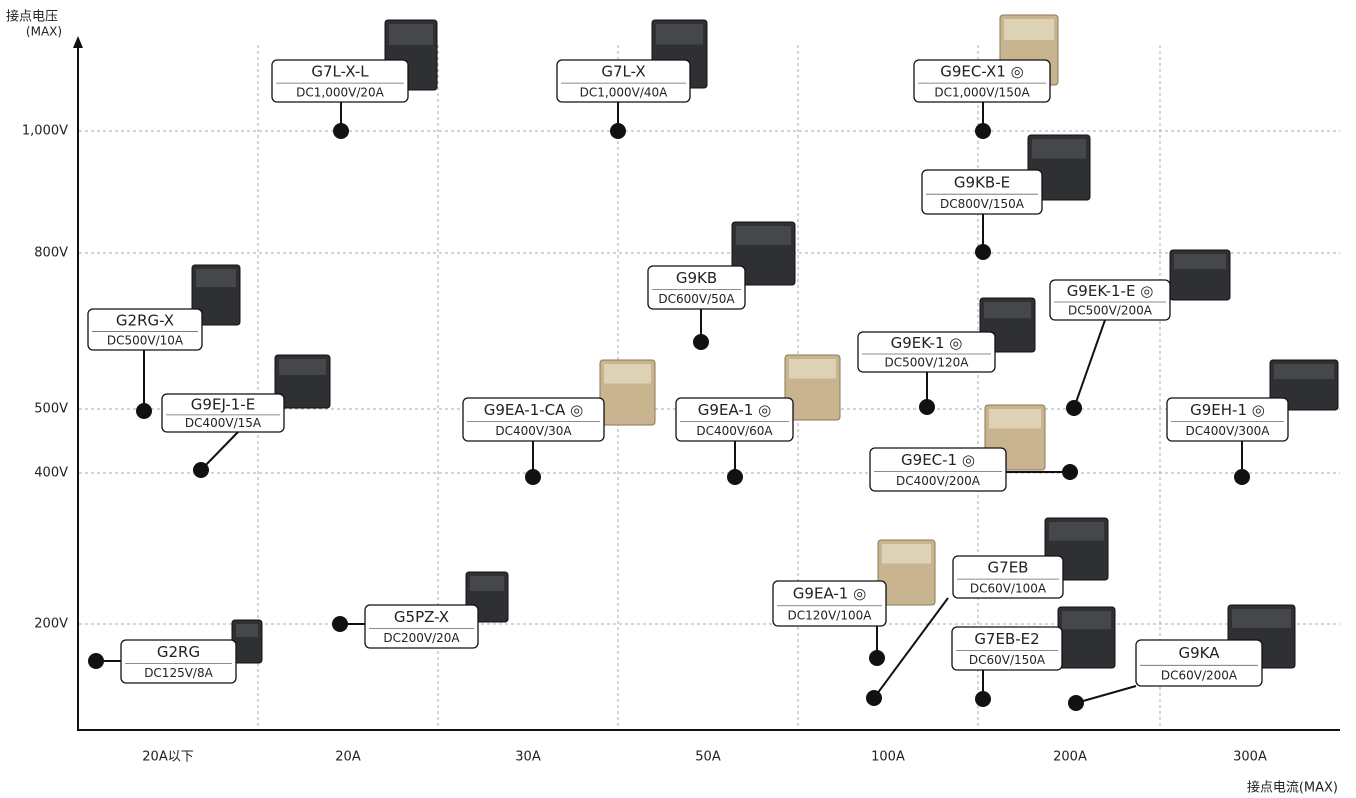  I want to click on product-spec: DC400V/60A, so click(734, 431).